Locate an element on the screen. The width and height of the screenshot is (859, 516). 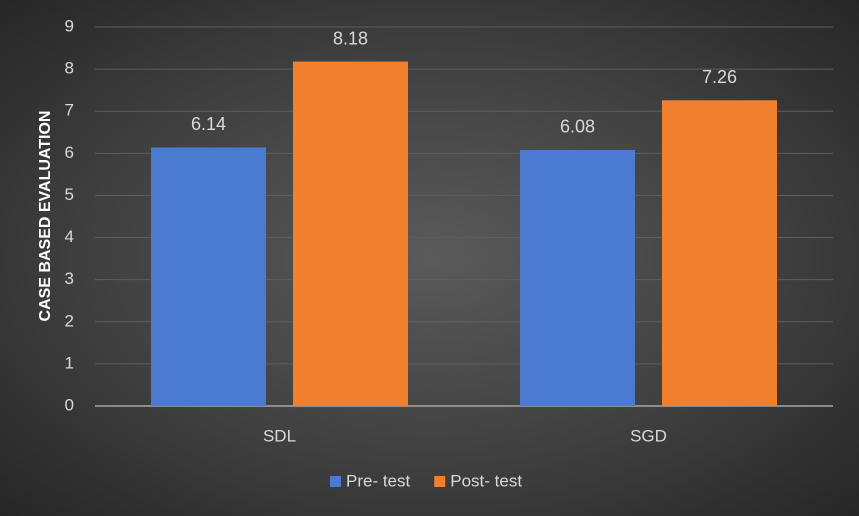
x-tick-label: SGD is located at coordinates (648, 435).